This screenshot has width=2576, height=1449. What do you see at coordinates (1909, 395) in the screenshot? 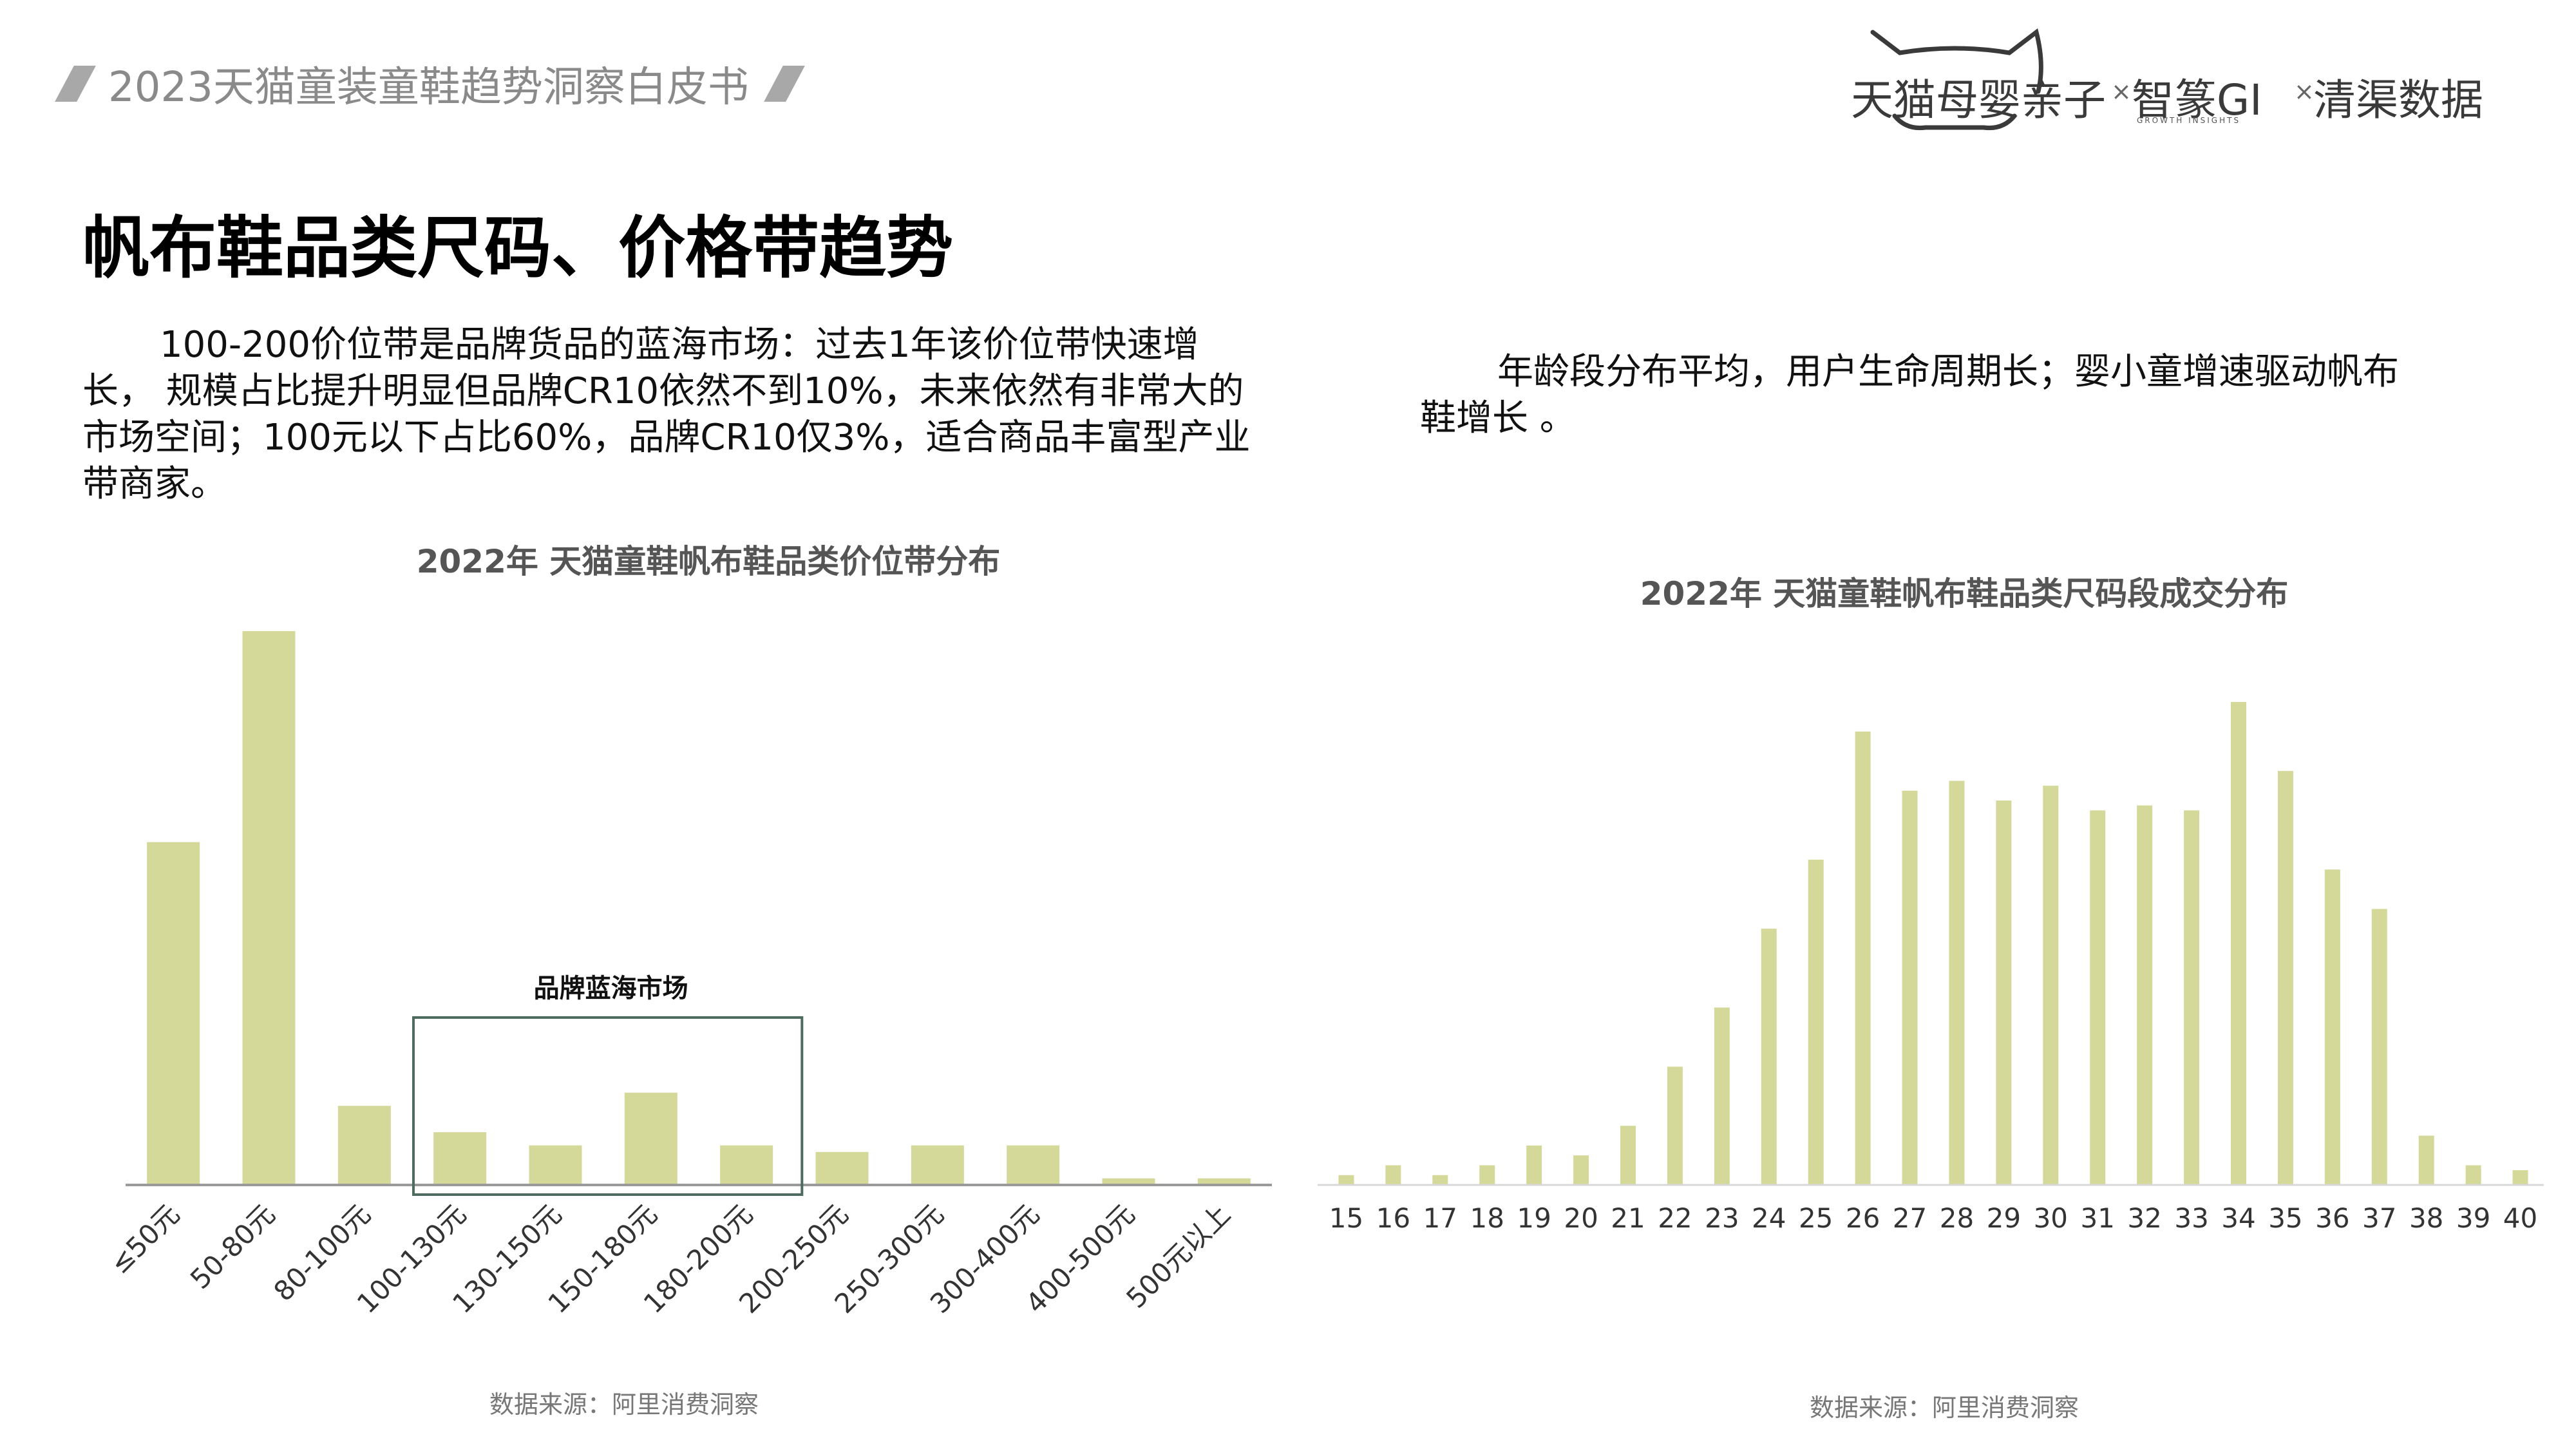
I see `right-description-text: 年龄段分布平均，用户生命周期长；婴小童增速驱动帆布鞋增长 。` at bounding box center [1909, 395].